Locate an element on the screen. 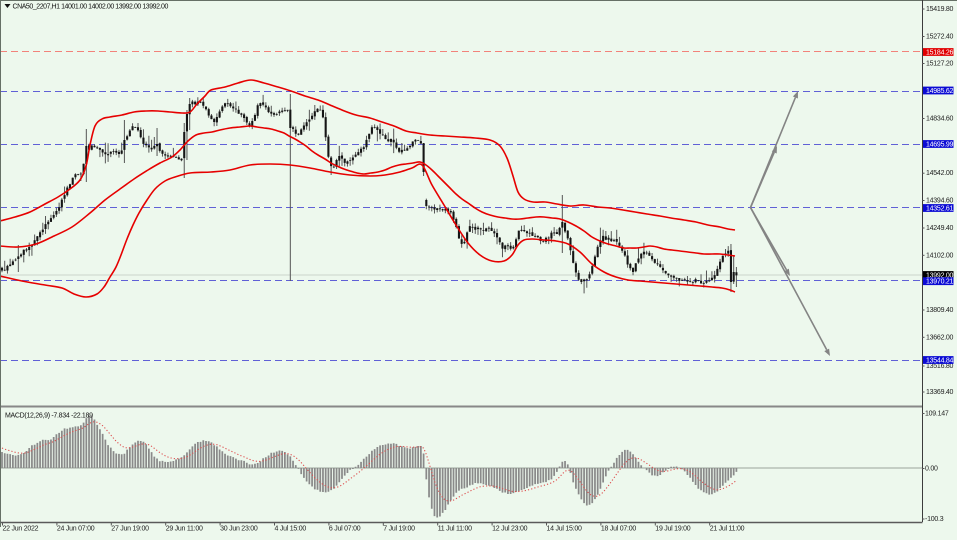 The width and height of the screenshot is (957, 540). svg-text: 4 Jul 15:00 is located at coordinates (291, 529).